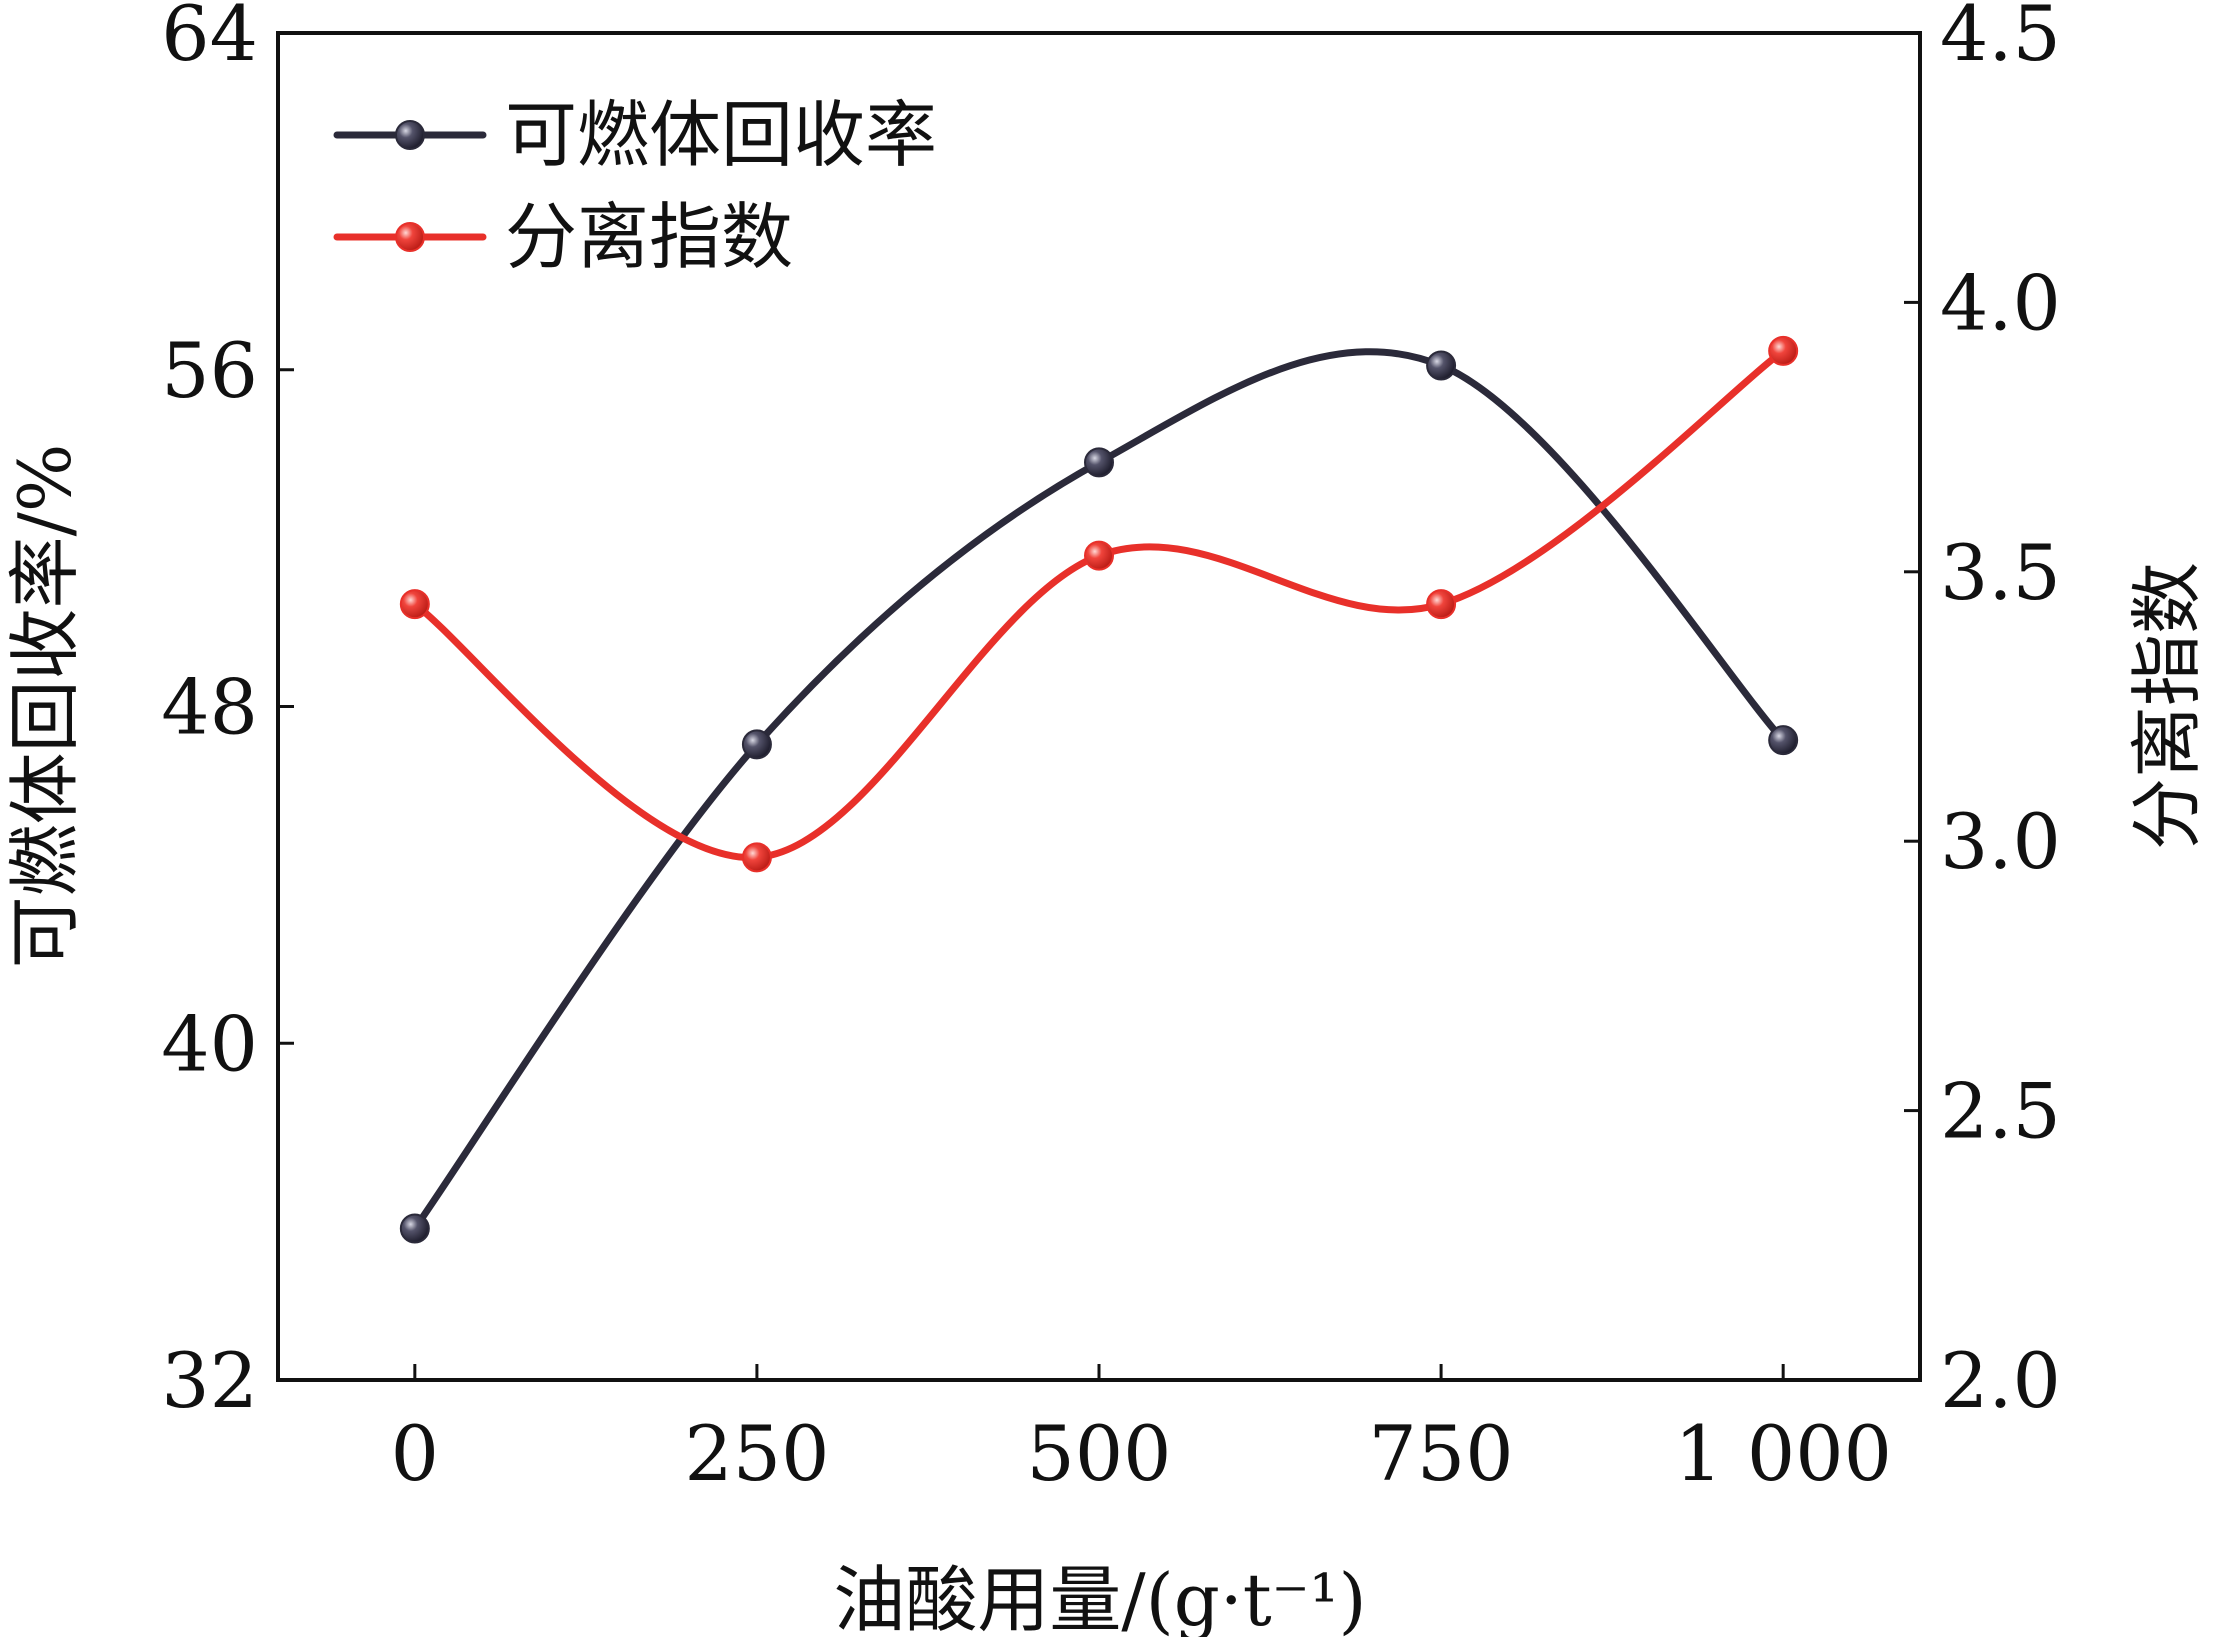 The width and height of the screenshot is (2217, 1637). What do you see at coordinates (209, 1380) in the screenshot?
I see `y-left-tick-label: 32` at bounding box center [209, 1380].